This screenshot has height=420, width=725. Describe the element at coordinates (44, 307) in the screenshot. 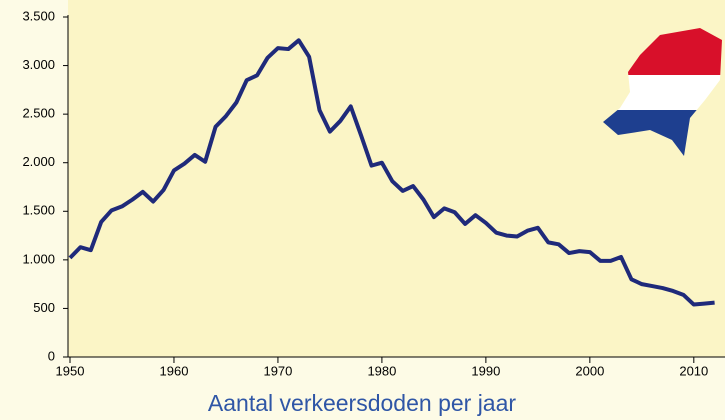

I see `y-tick-label: 500` at that location.